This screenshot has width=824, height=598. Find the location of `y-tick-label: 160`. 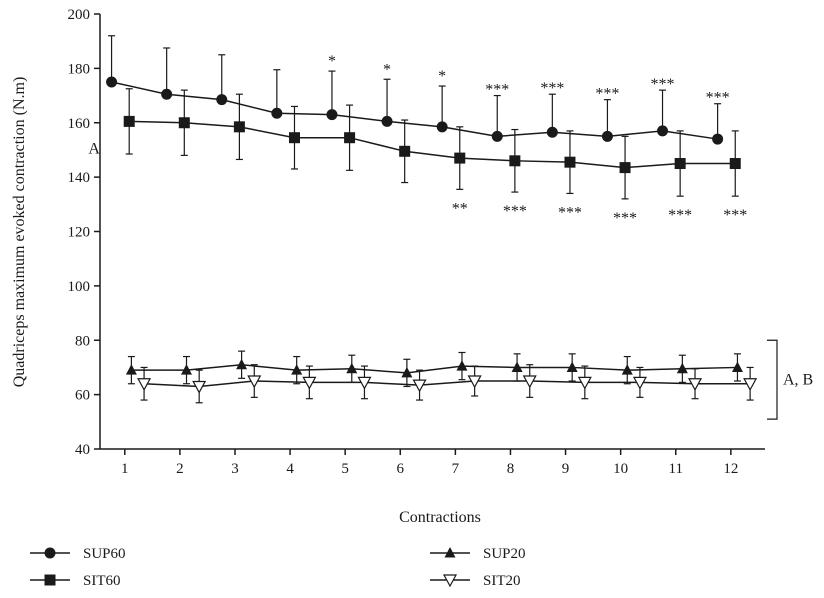

y-tick-label: 160 is located at coordinates (79, 124).